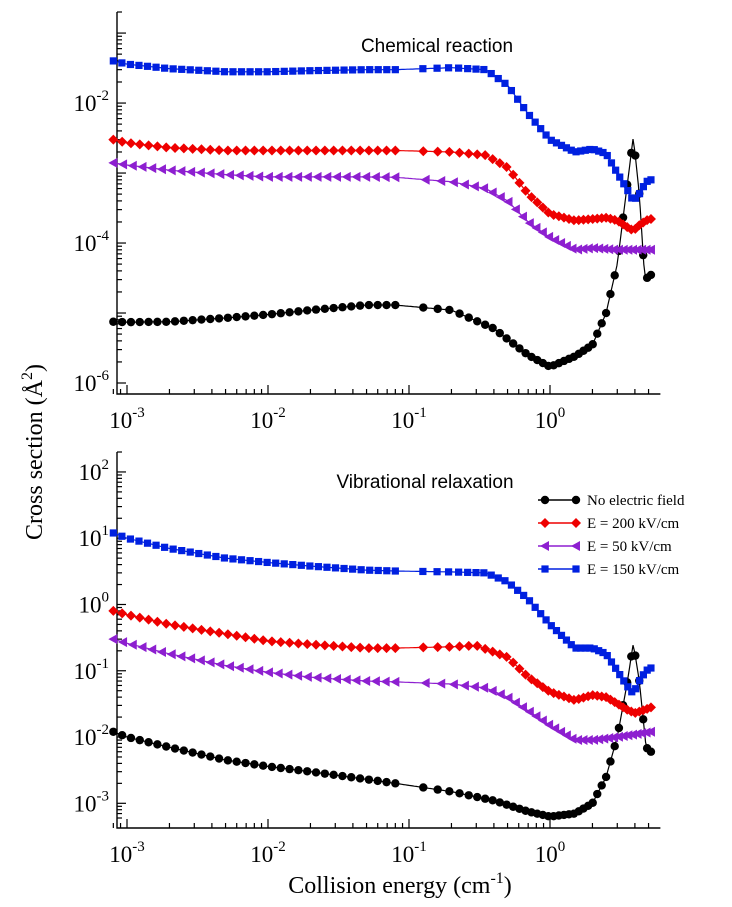 The width and height of the screenshot is (732, 907). What do you see at coordinates (94, 537) in the screenshot?
I see `y-tick-label: 10¹` at bounding box center [94, 537].